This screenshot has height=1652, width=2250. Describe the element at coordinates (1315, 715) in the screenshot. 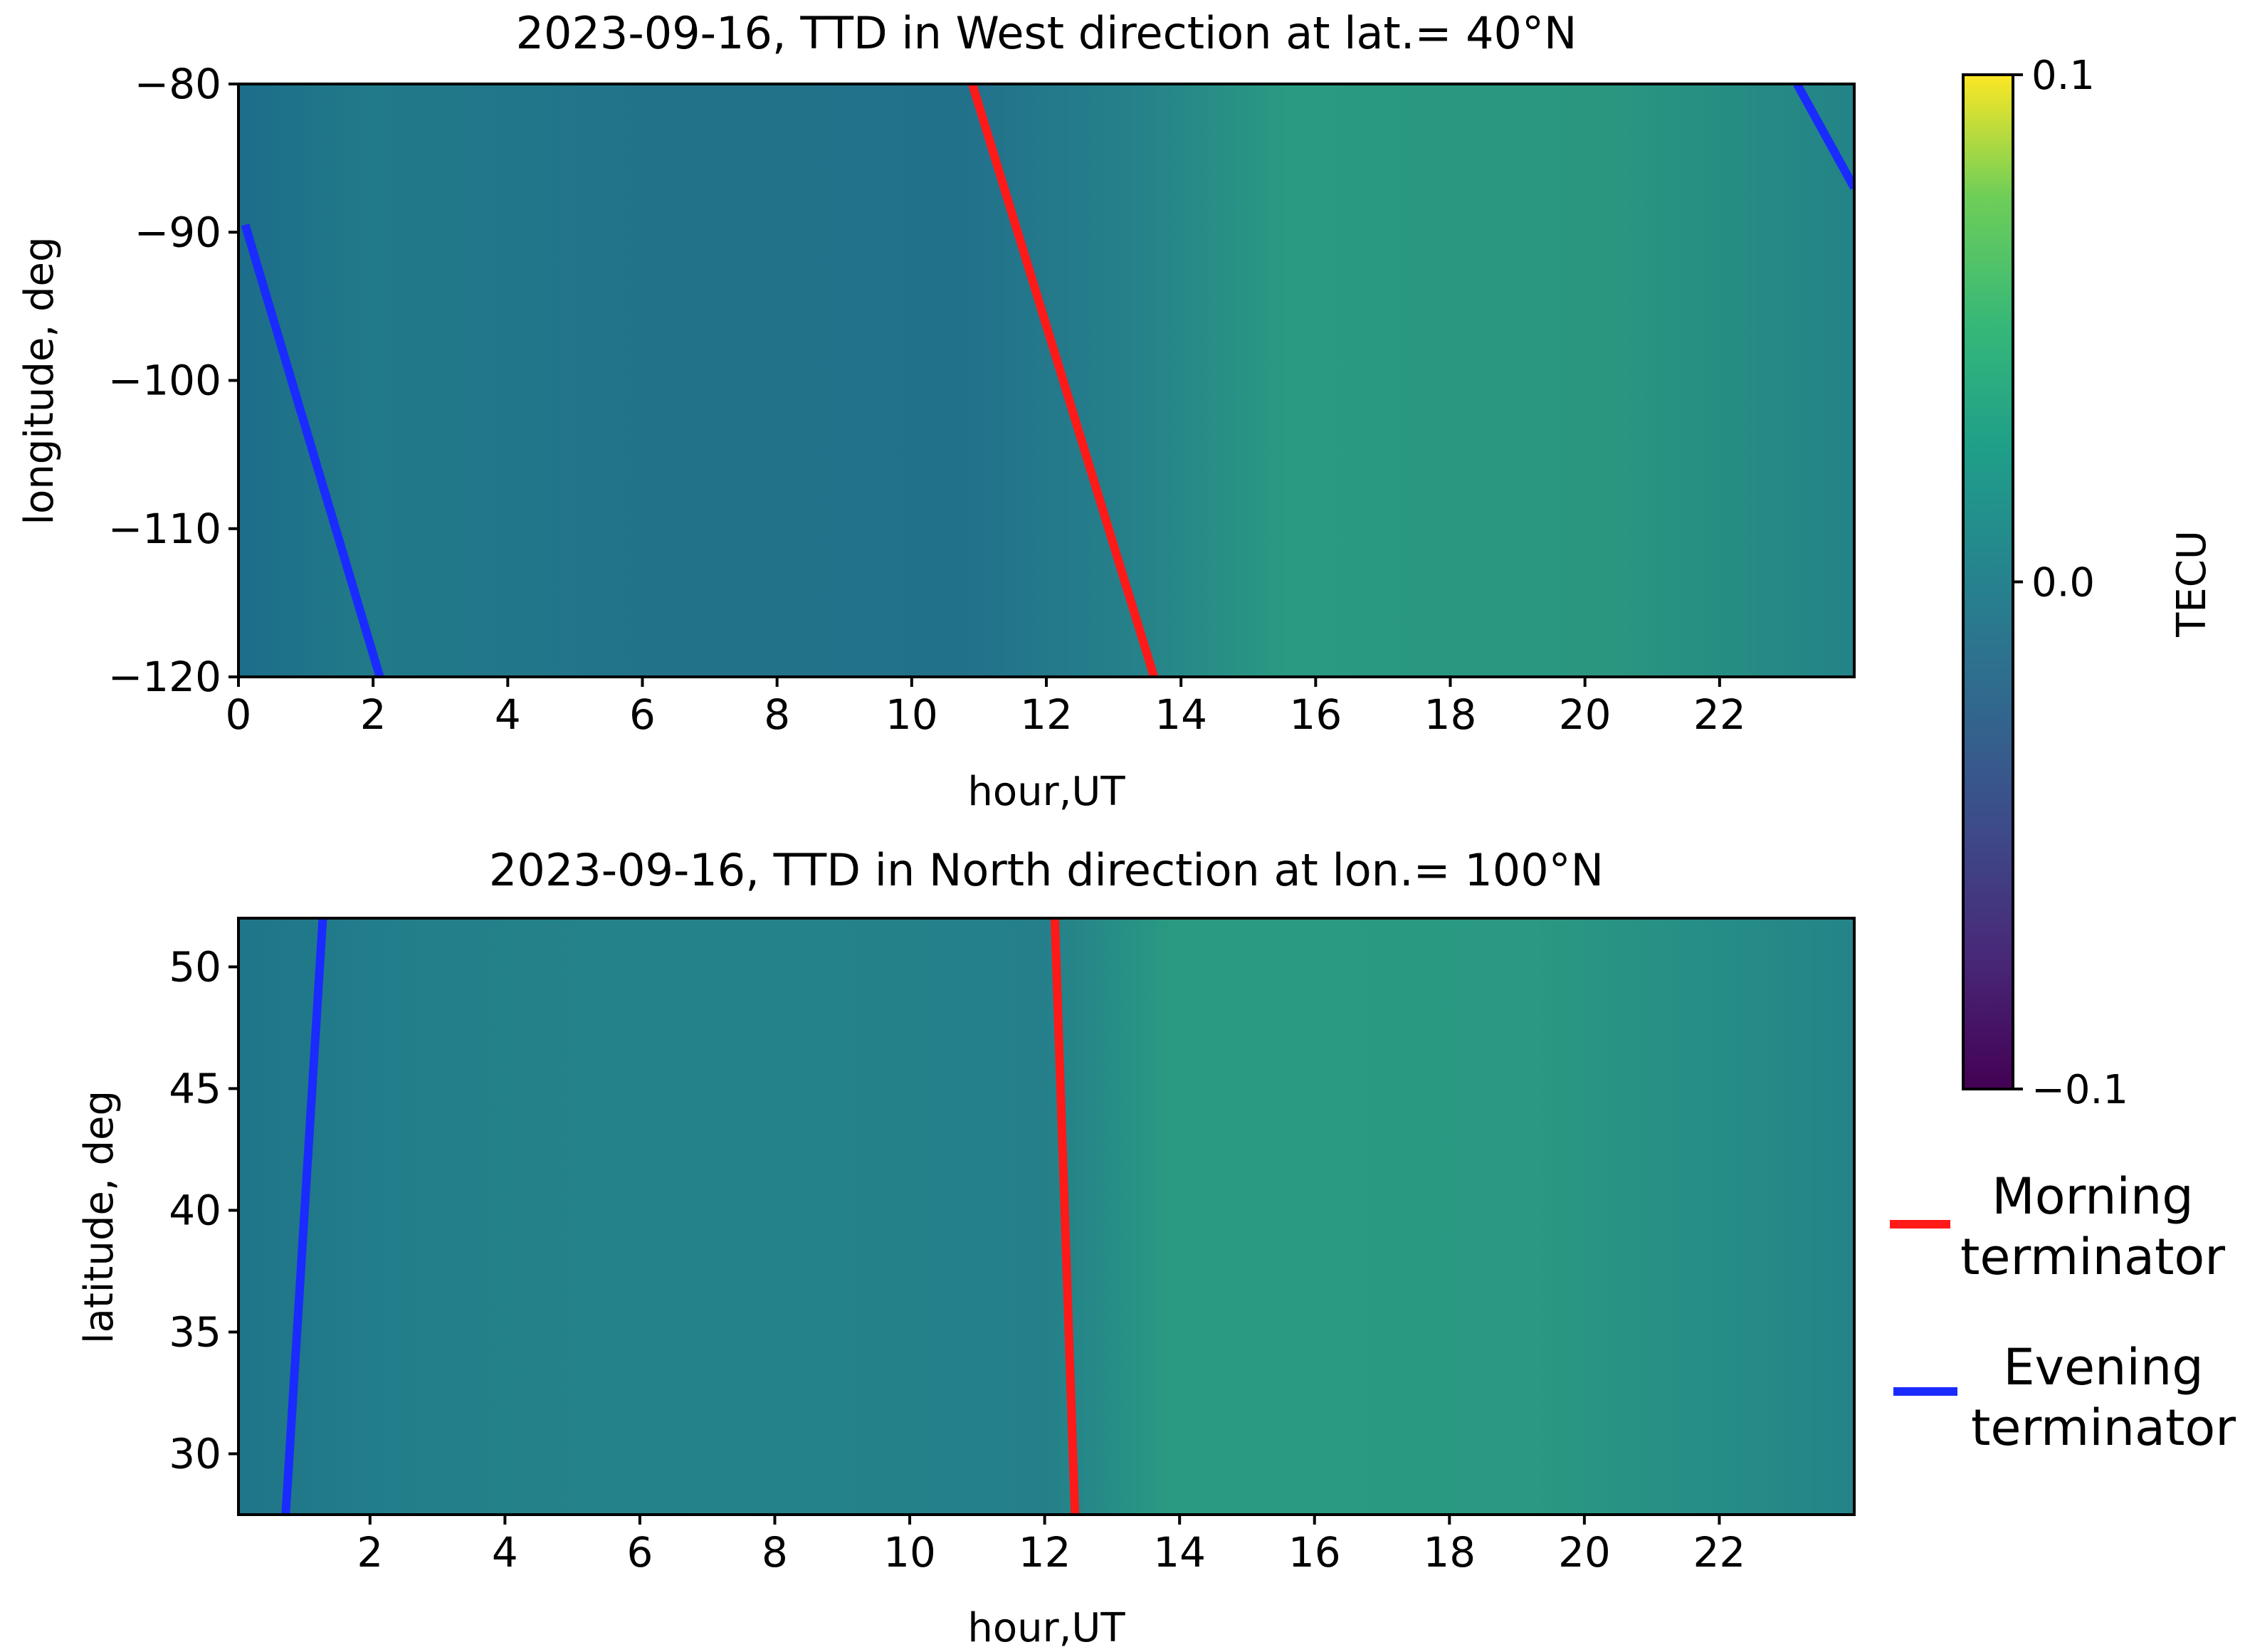

I see `x-tick-label-west-8: 16` at that location.